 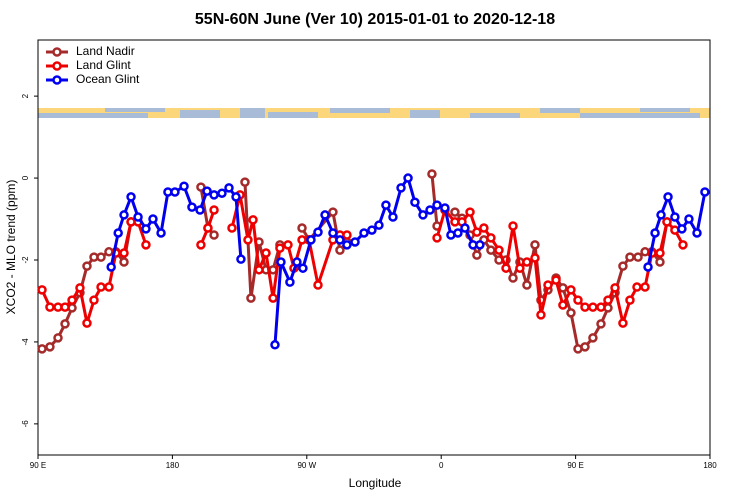 I want to click on y-tick-label: -6, so click(x=25, y=424).